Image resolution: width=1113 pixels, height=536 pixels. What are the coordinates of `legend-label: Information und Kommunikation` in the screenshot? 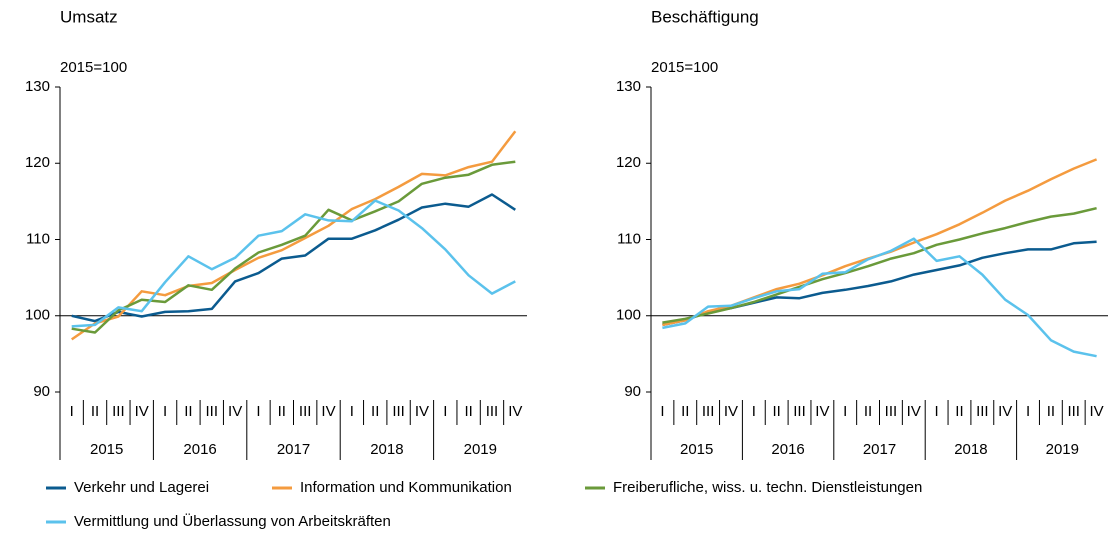 It's located at (406, 487).